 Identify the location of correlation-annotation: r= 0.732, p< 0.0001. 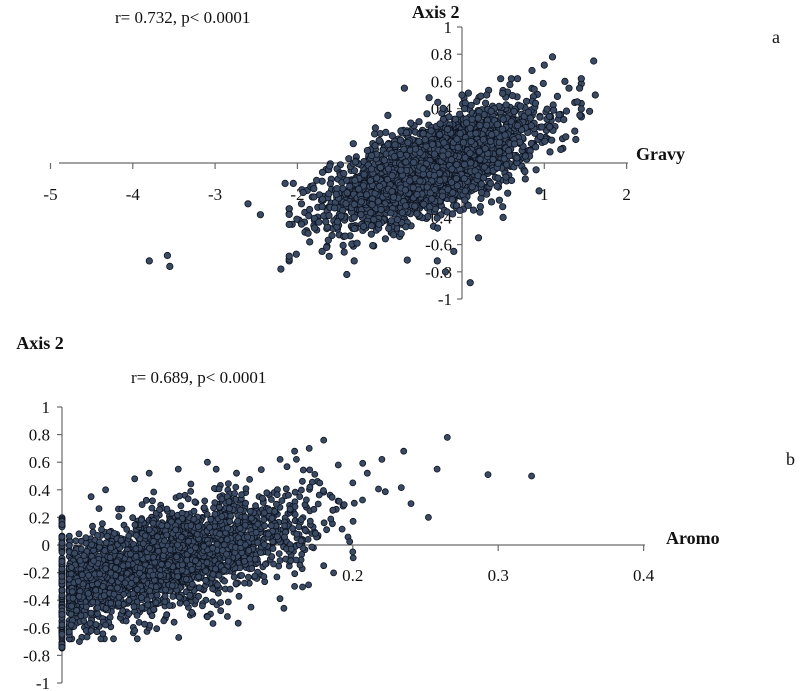
(182, 17).